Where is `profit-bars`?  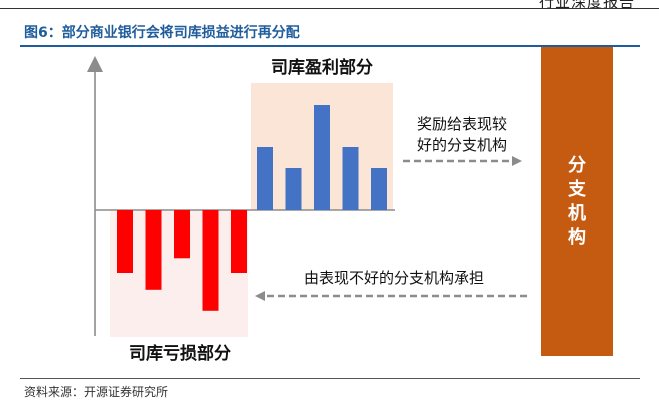
profit-bars is located at coordinates (322, 157).